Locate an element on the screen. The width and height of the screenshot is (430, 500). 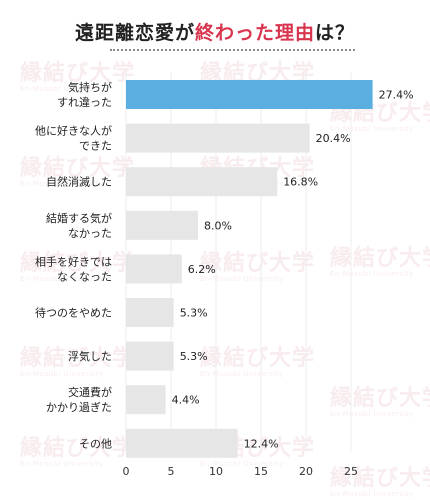
title-highlight: 終わった理由 is located at coordinates (254, 33).